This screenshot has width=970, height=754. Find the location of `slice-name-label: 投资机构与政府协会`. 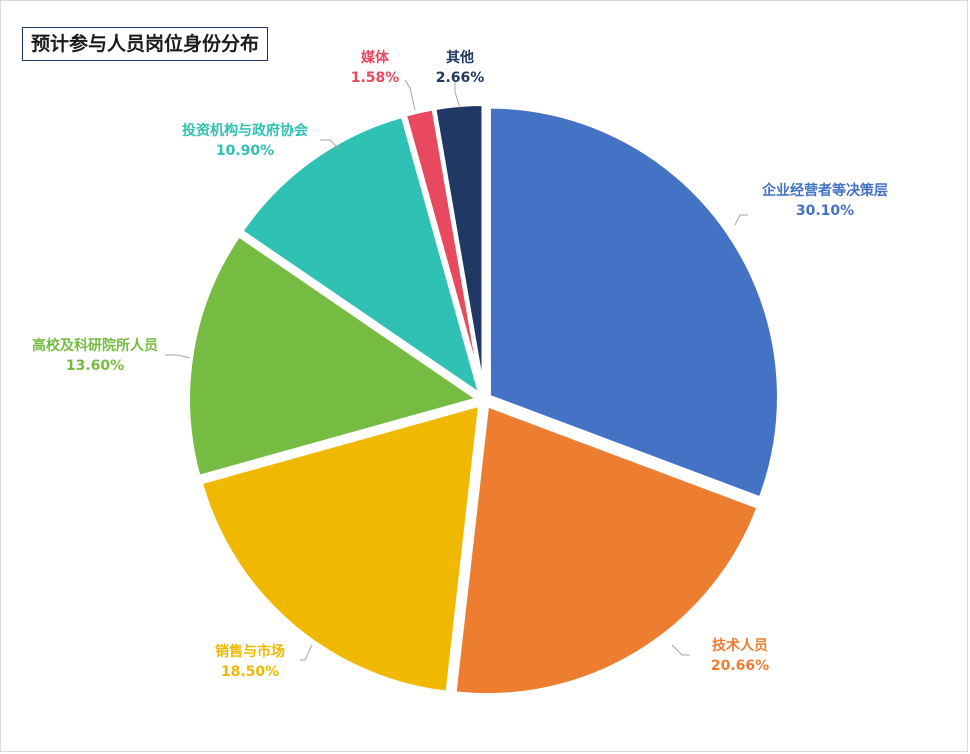

slice-name-label: 投资机构与政府协会 is located at coordinates (245, 130).